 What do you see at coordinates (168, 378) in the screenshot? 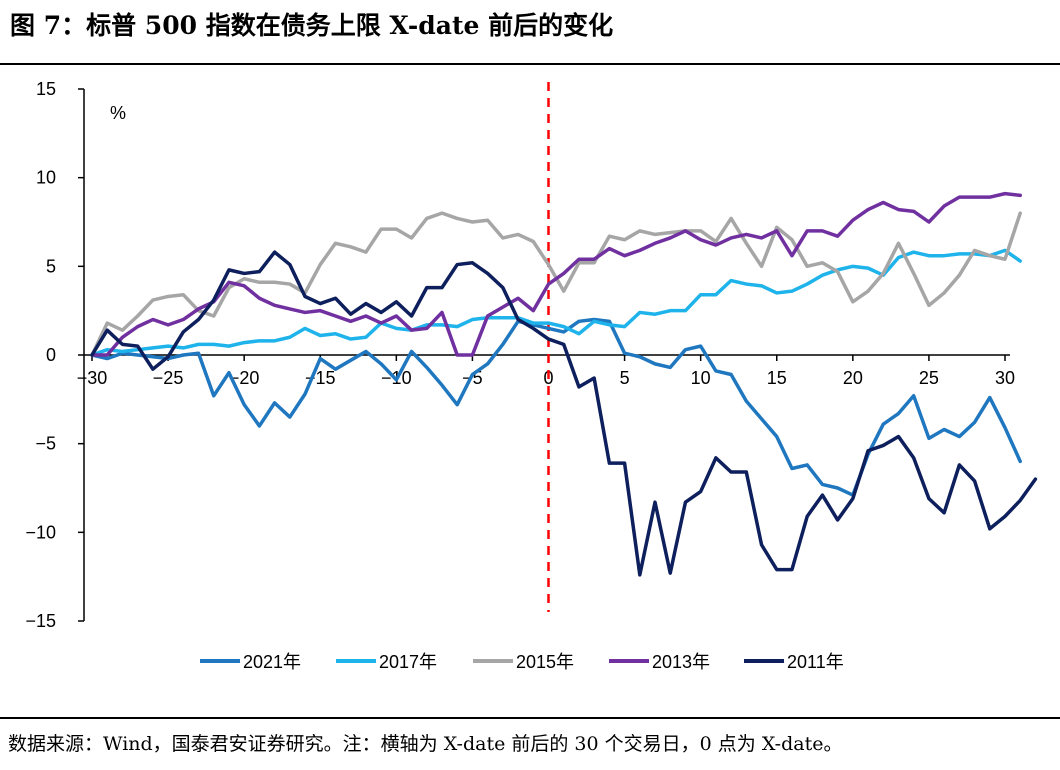
I see `x-tick-label: −25` at bounding box center [168, 378].